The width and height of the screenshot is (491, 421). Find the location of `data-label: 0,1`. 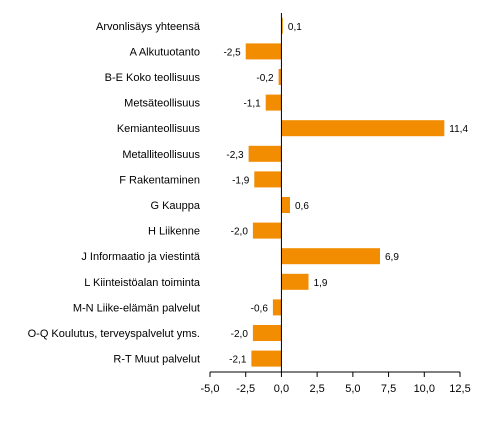

data-label: 0,1 is located at coordinates (295, 27).